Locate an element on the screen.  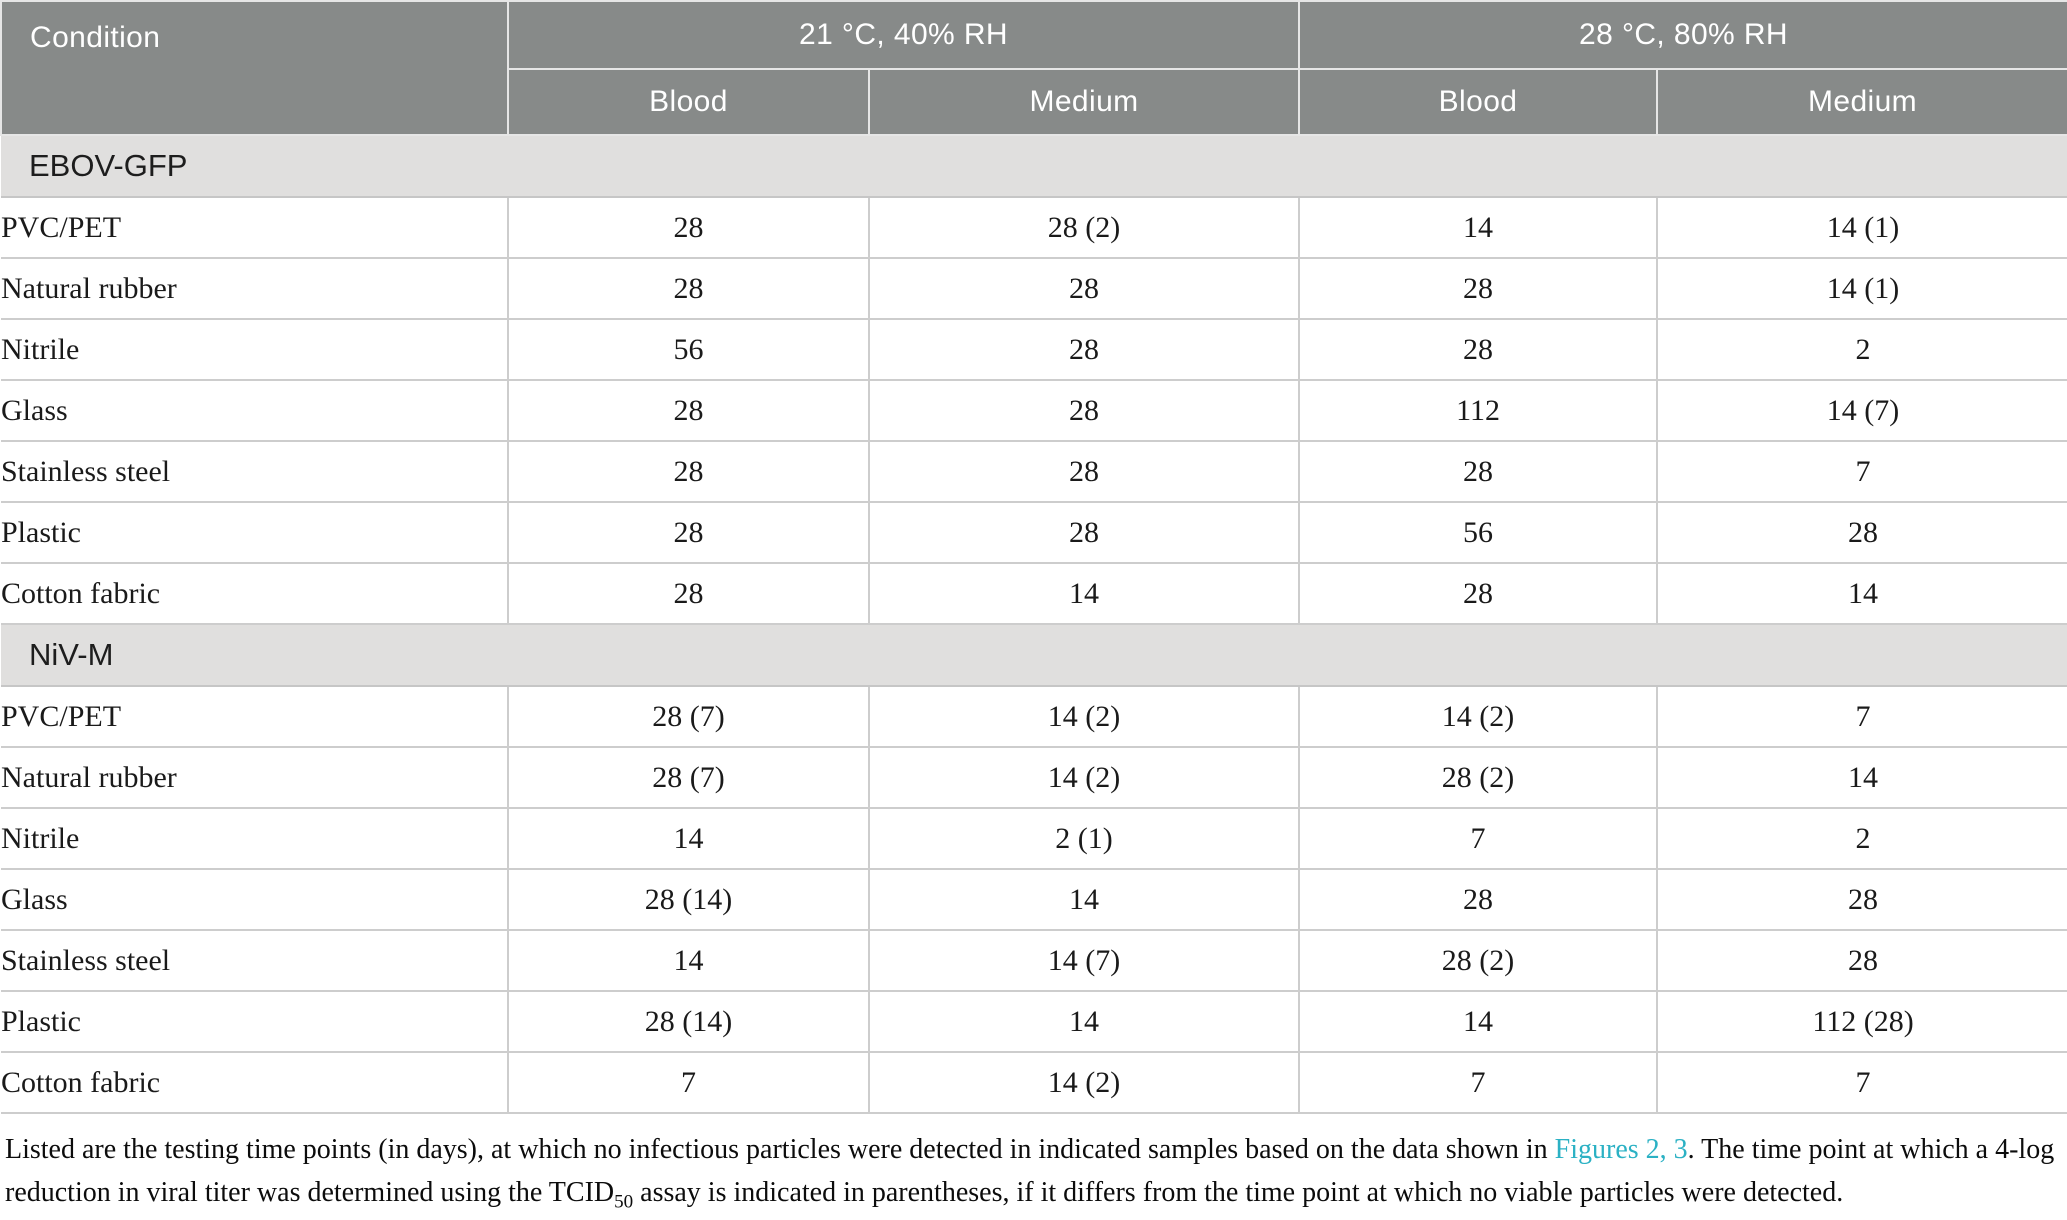
section-label: EBOV-GFP is located at coordinates (1034, 166).